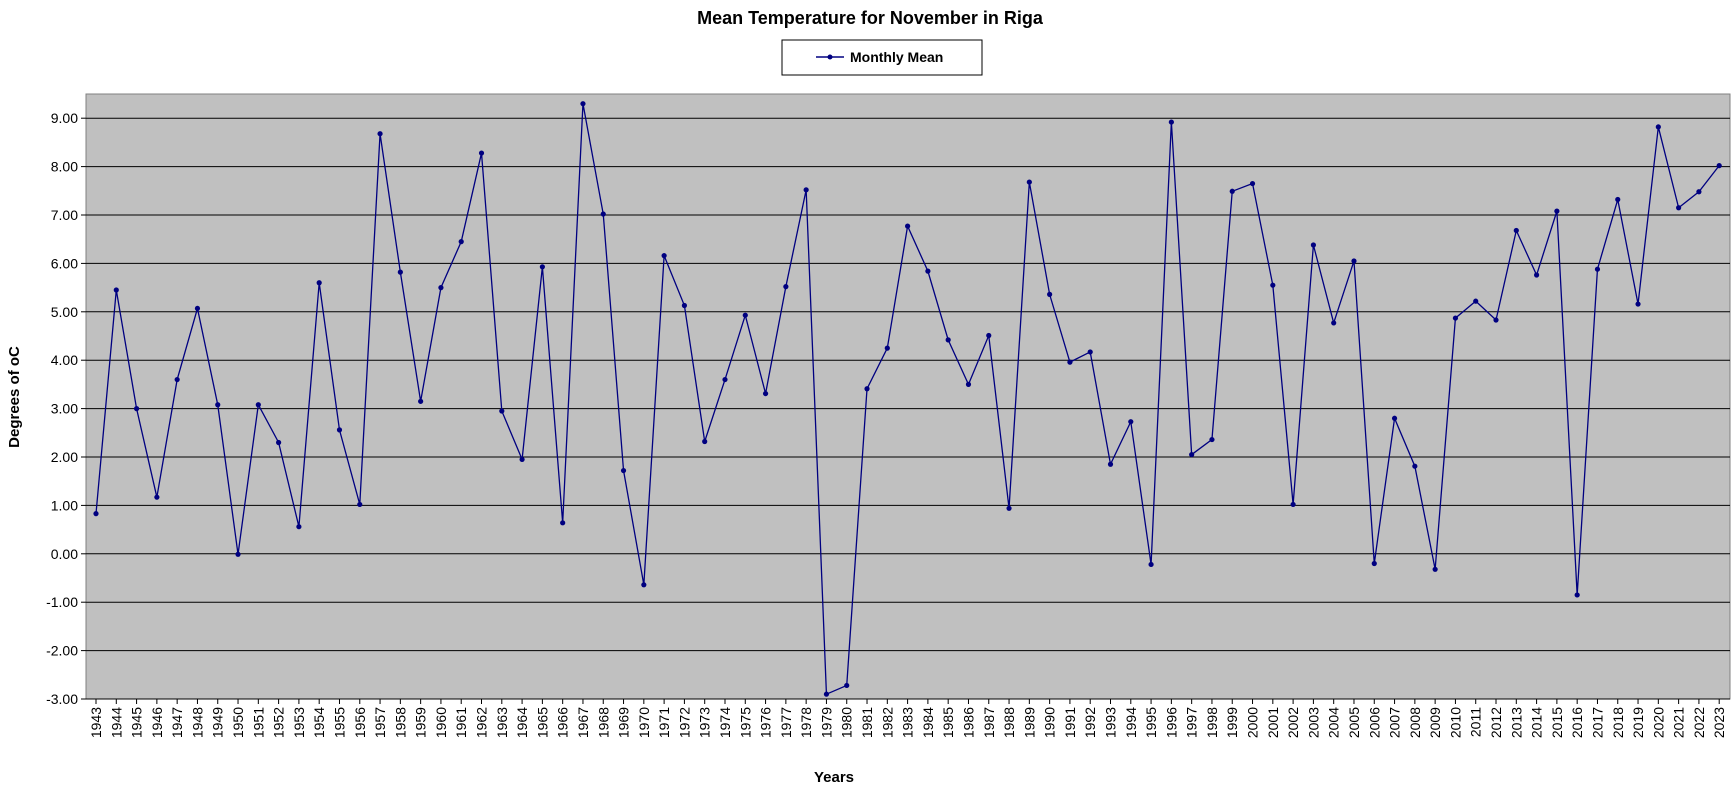  Describe the element at coordinates (177, 722) in the screenshot. I see `x-tick-label: 1947` at that location.